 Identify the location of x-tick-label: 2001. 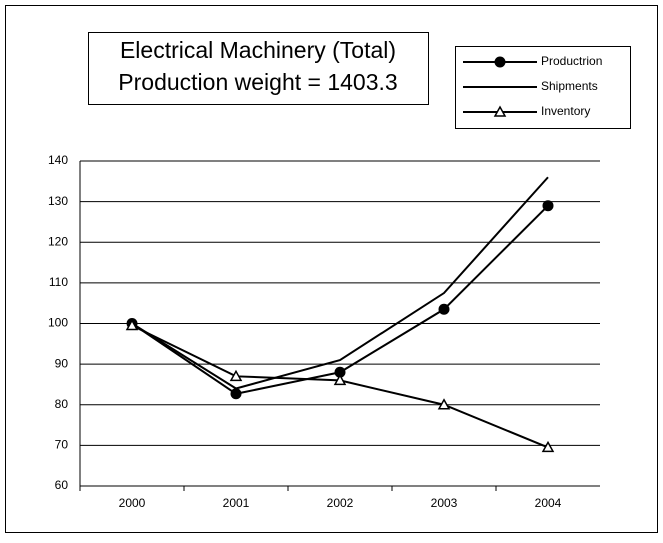
(236, 503).